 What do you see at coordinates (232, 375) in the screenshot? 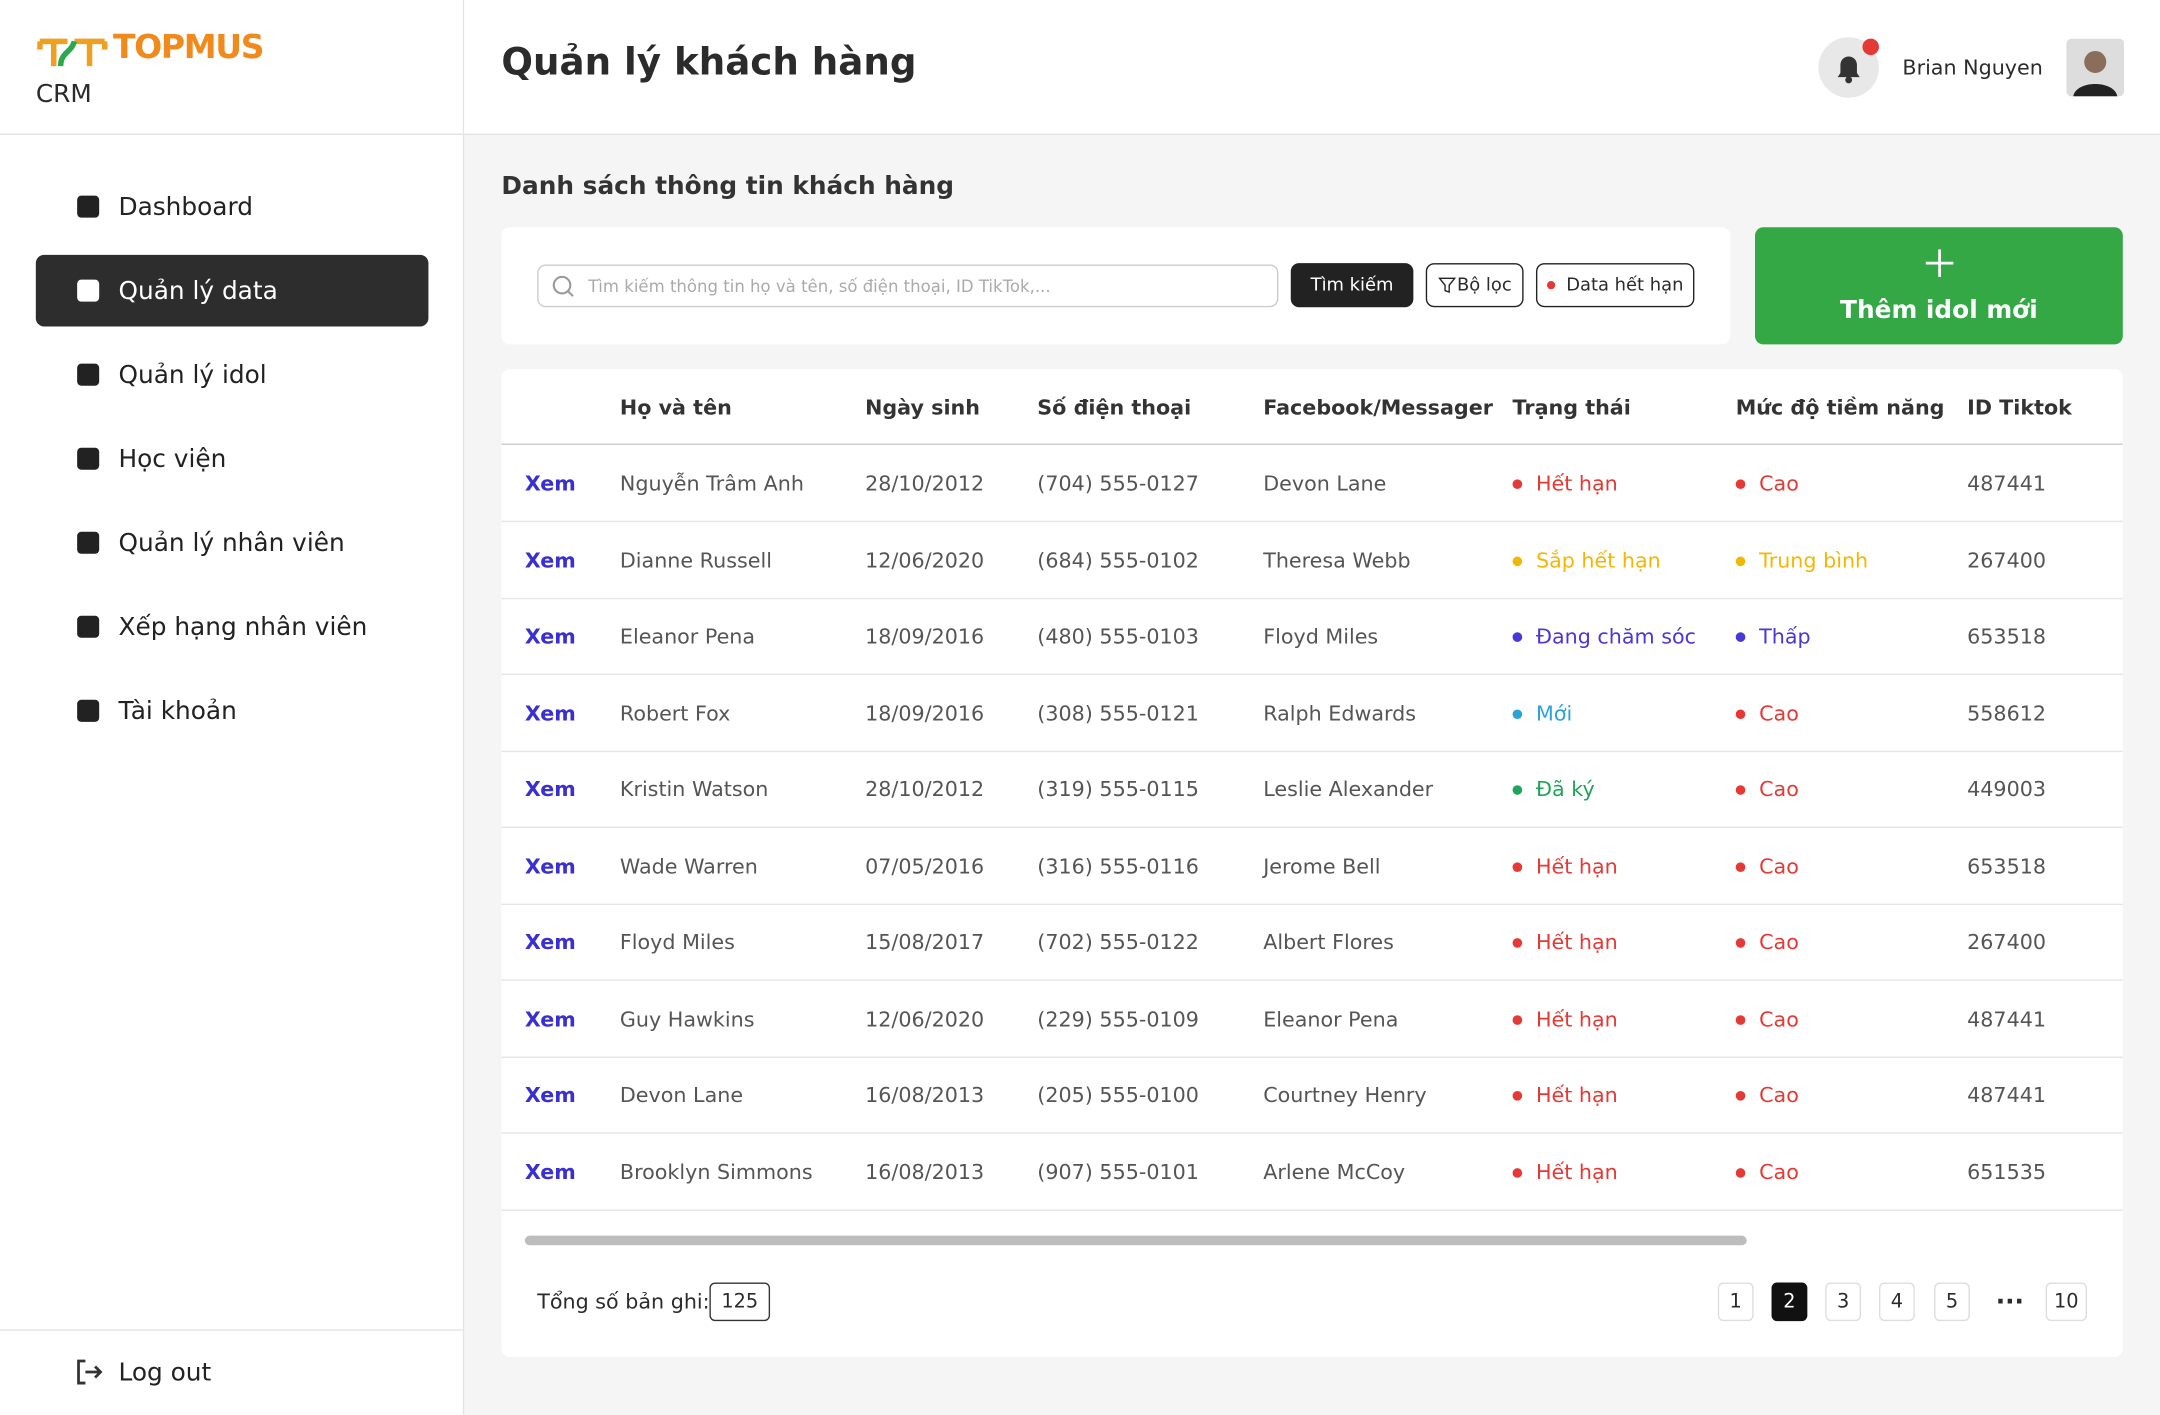
I see `nav-item: Quản lý idol` at bounding box center [232, 375].